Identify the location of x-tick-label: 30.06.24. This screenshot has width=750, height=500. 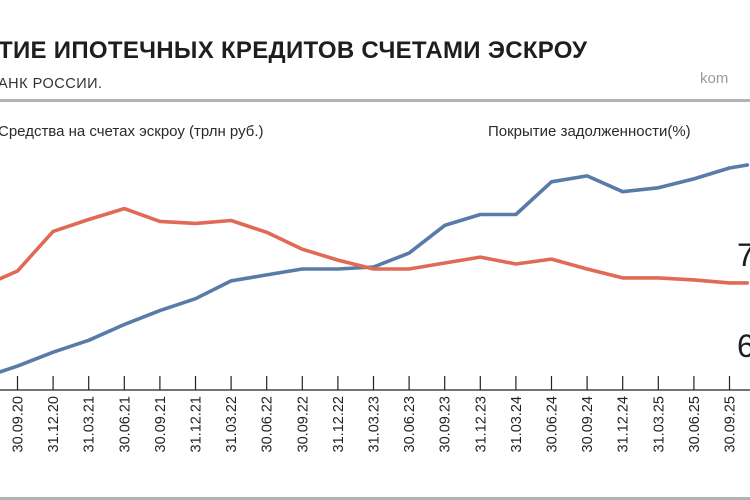
(553, 424).